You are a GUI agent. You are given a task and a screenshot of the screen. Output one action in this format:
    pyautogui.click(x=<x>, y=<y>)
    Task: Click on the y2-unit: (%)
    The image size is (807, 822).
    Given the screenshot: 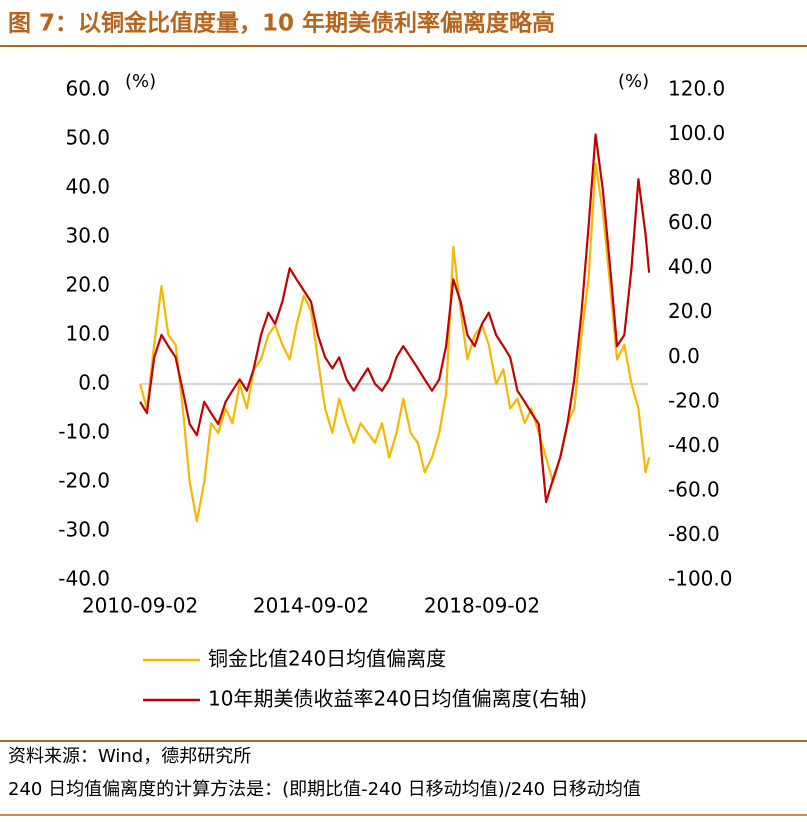 What is the action you would take?
    pyautogui.click(x=633, y=81)
    